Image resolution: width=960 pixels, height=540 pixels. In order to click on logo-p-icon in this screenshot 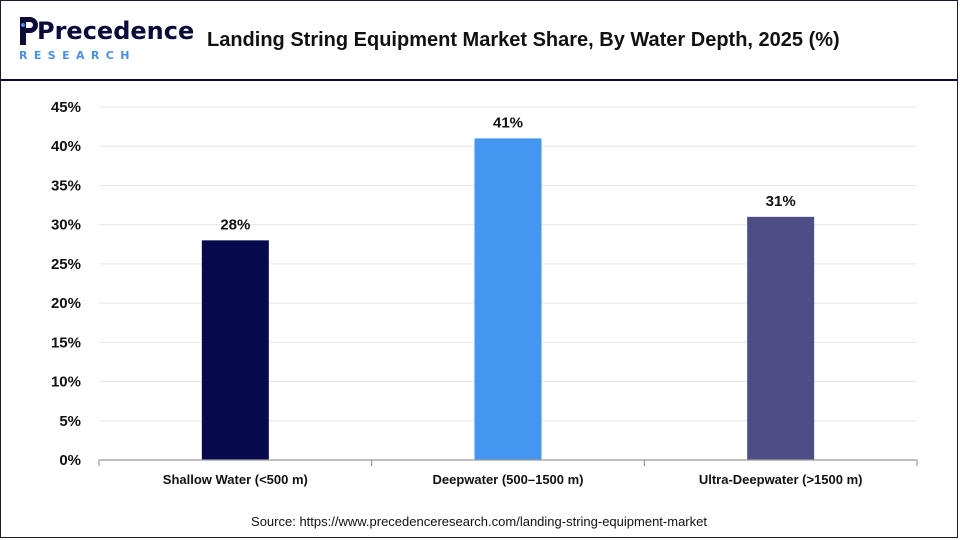, I will do `click(29, 31)`.